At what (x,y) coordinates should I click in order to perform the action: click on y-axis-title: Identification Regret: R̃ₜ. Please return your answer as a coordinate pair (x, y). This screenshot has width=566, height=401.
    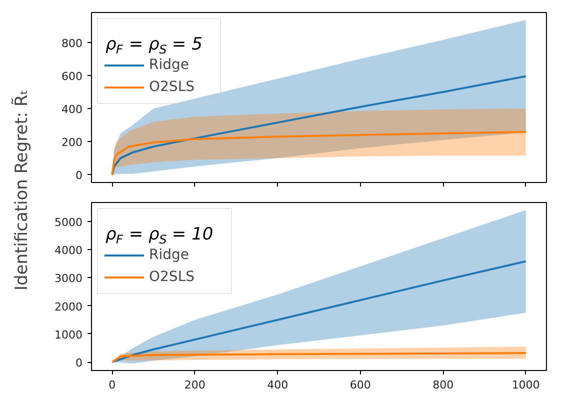
    Looking at the image, I should click on (21, 190).